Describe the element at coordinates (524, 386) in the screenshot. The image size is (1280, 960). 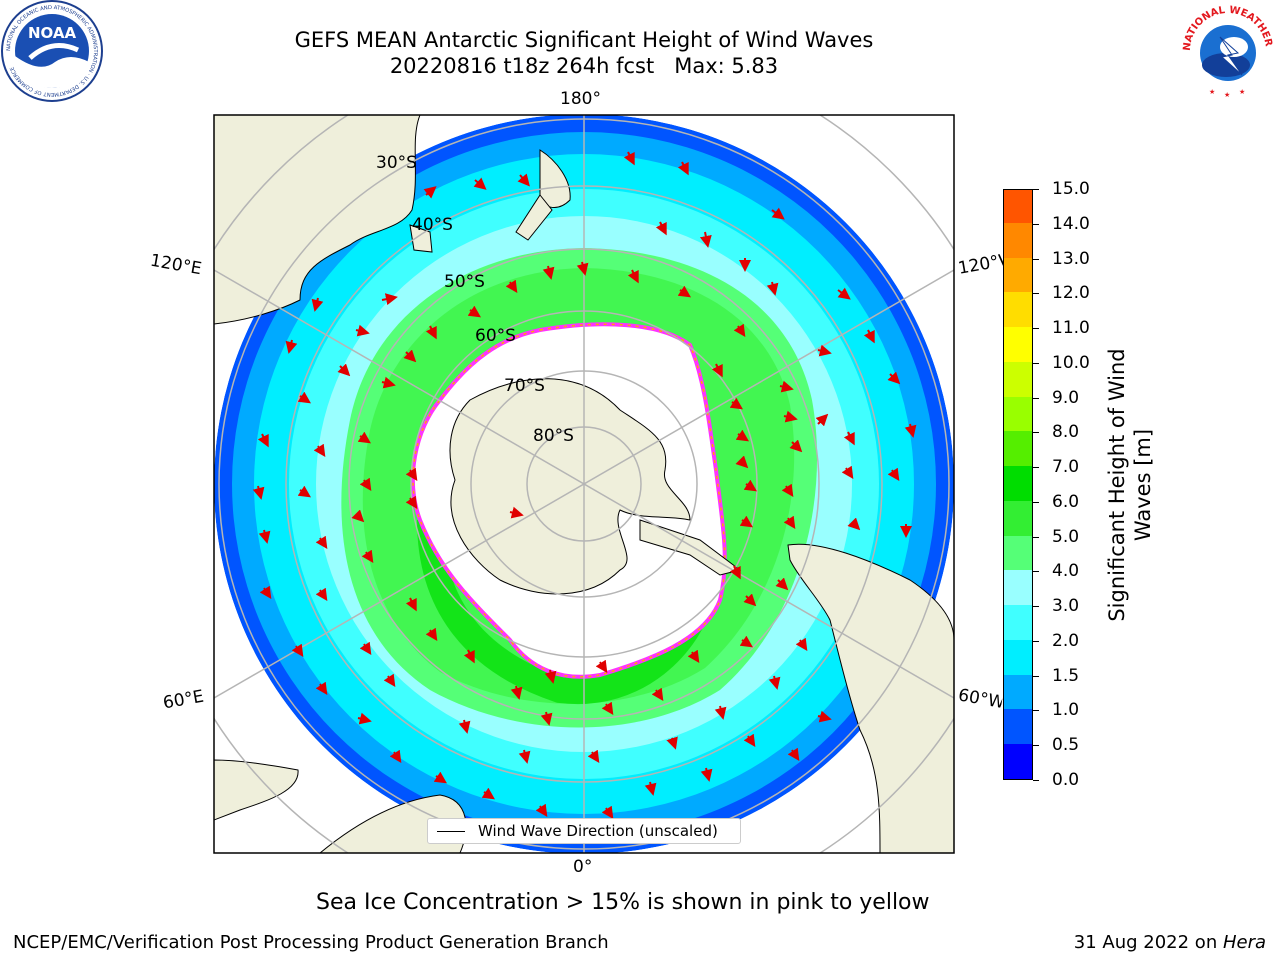
I see `lat-label-70: 70°S` at that location.